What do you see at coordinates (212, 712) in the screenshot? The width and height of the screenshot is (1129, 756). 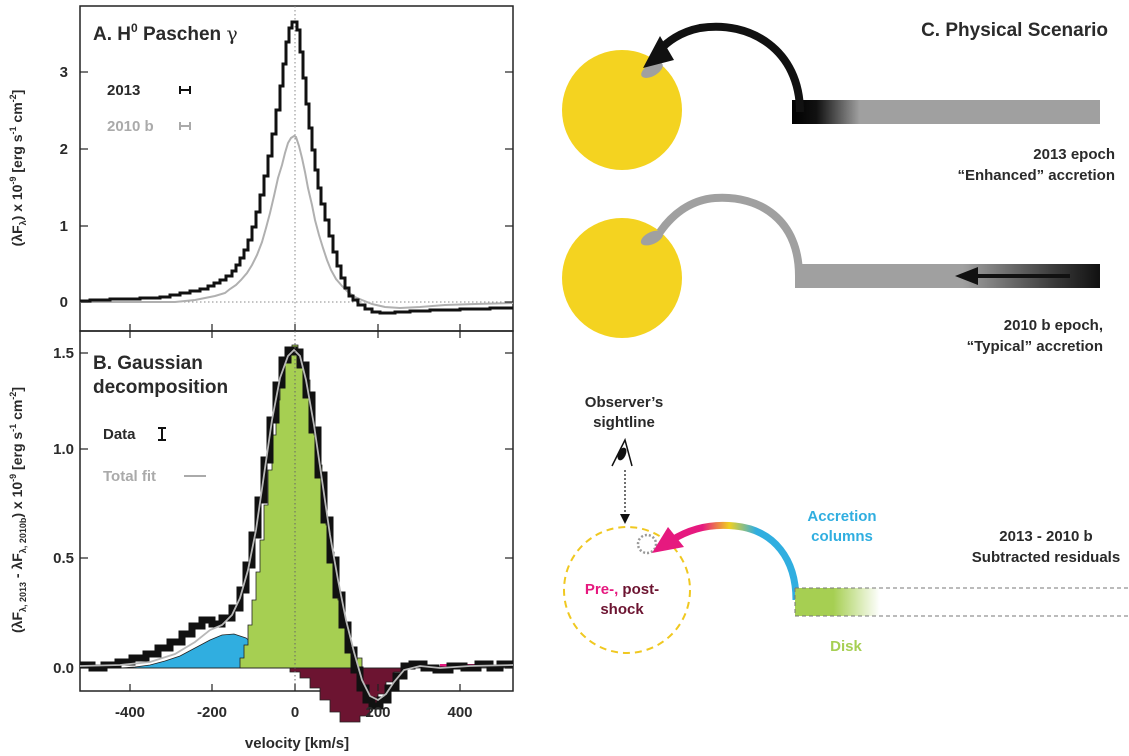 I see `xtick-neg200: -200` at bounding box center [212, 712].